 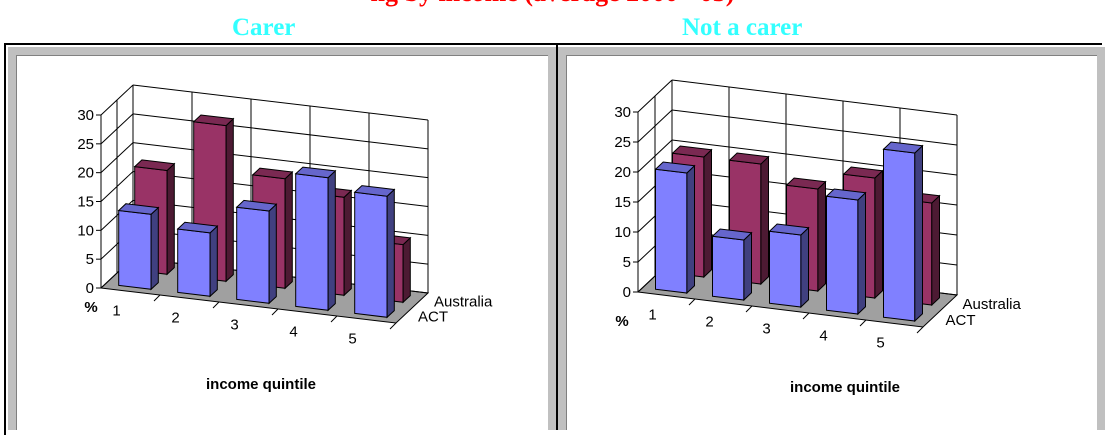 I want to click on x-tick-label: 5, so click(x=352, y=339).